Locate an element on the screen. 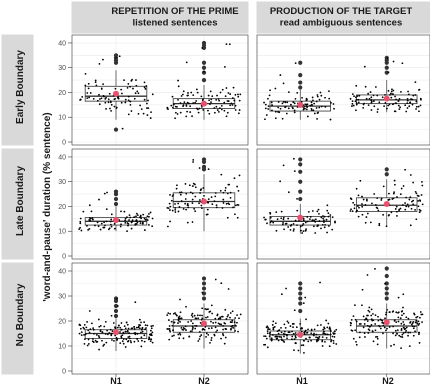 Image resolution: width=430 pixels, height=389 pixels. panel-r1c2-n1-outlier is located at coordinates (300, 87).